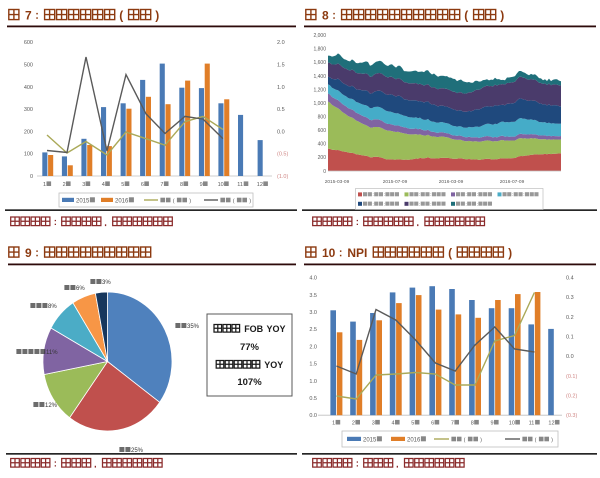  Describe the element at coordinates (319, 36) in the screenshot. I see `svg-text: 2,000` at that location.